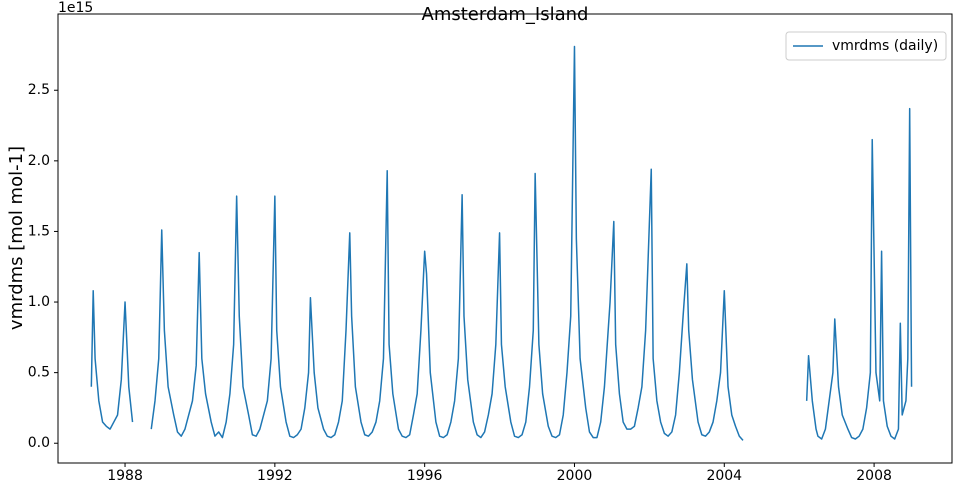 The image size is (961, 490). What do you see at coordinates (39, 302) in the screenshot?
I see `y-tick-label: 1.0` at bounding box center [39, 302].